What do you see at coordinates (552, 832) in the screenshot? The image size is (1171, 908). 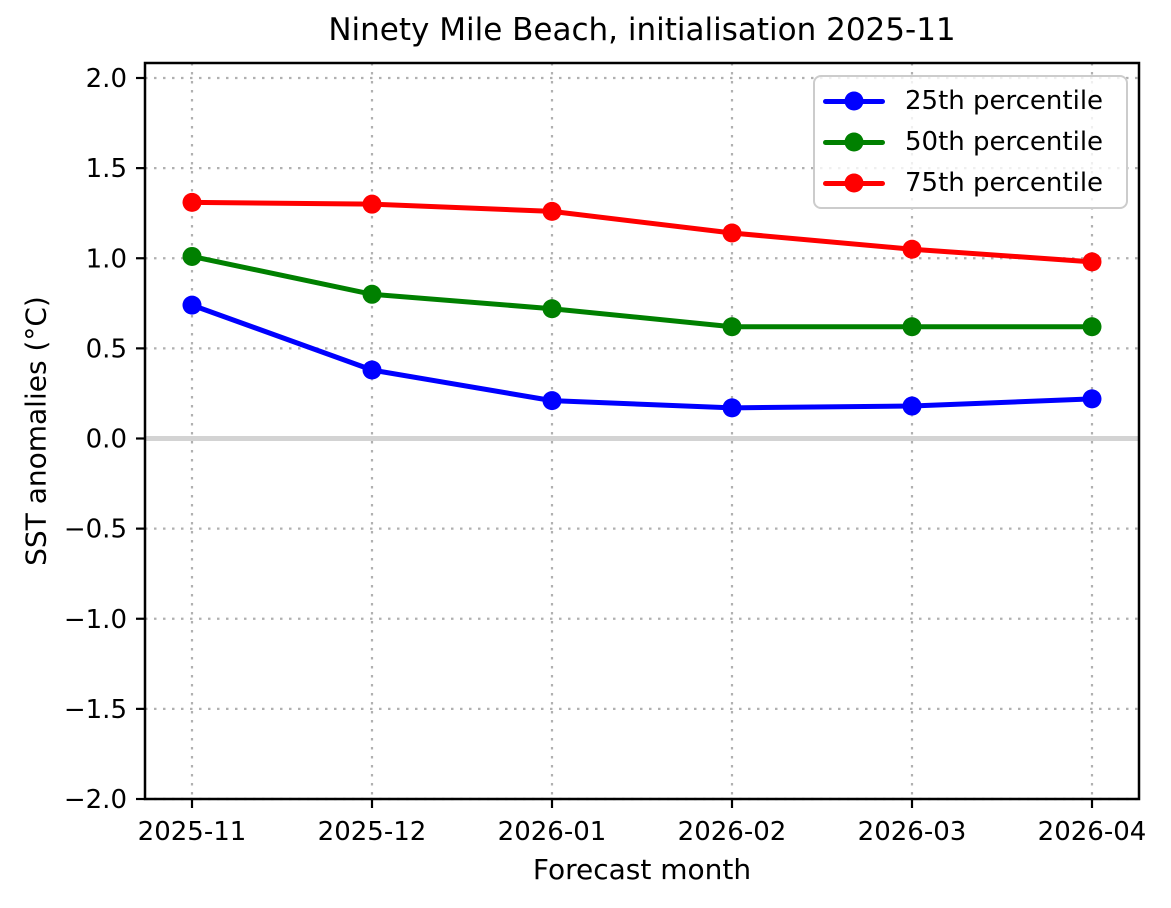 I see `x-tick-label: 2026-01` at bounding box center [552, 832].